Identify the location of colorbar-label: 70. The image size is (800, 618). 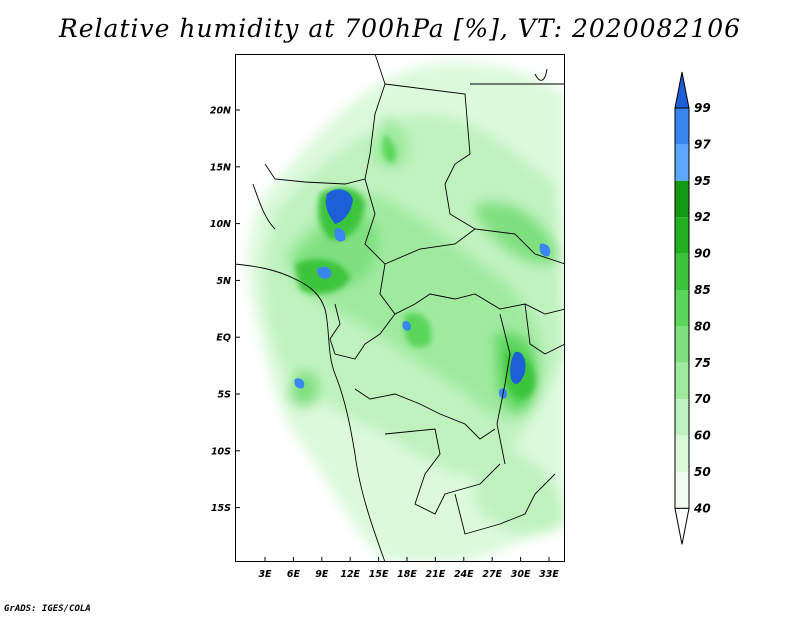
(702, 399).